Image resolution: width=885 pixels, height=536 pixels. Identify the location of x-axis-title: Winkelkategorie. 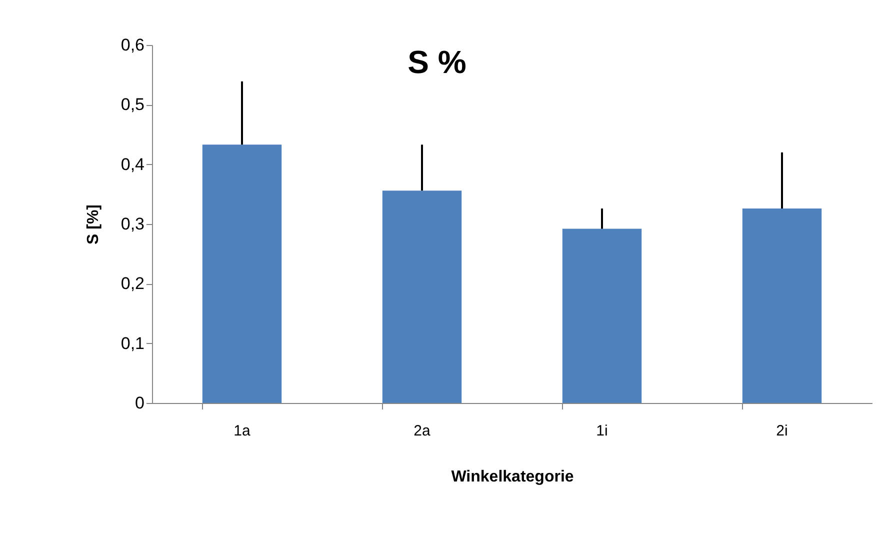
(512, 477).